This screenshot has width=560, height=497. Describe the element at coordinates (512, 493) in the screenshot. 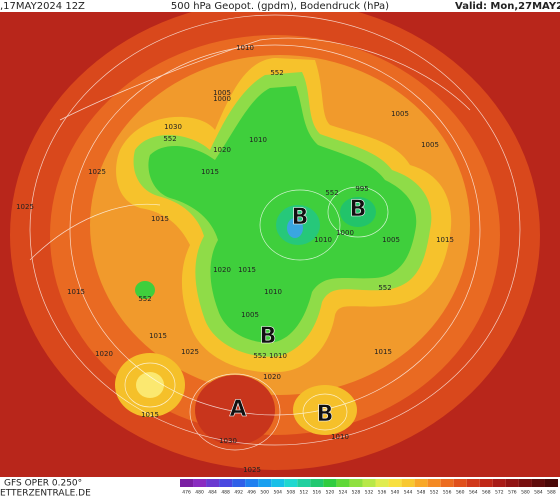

I see `colorbar-tick-label: 576` at that location.